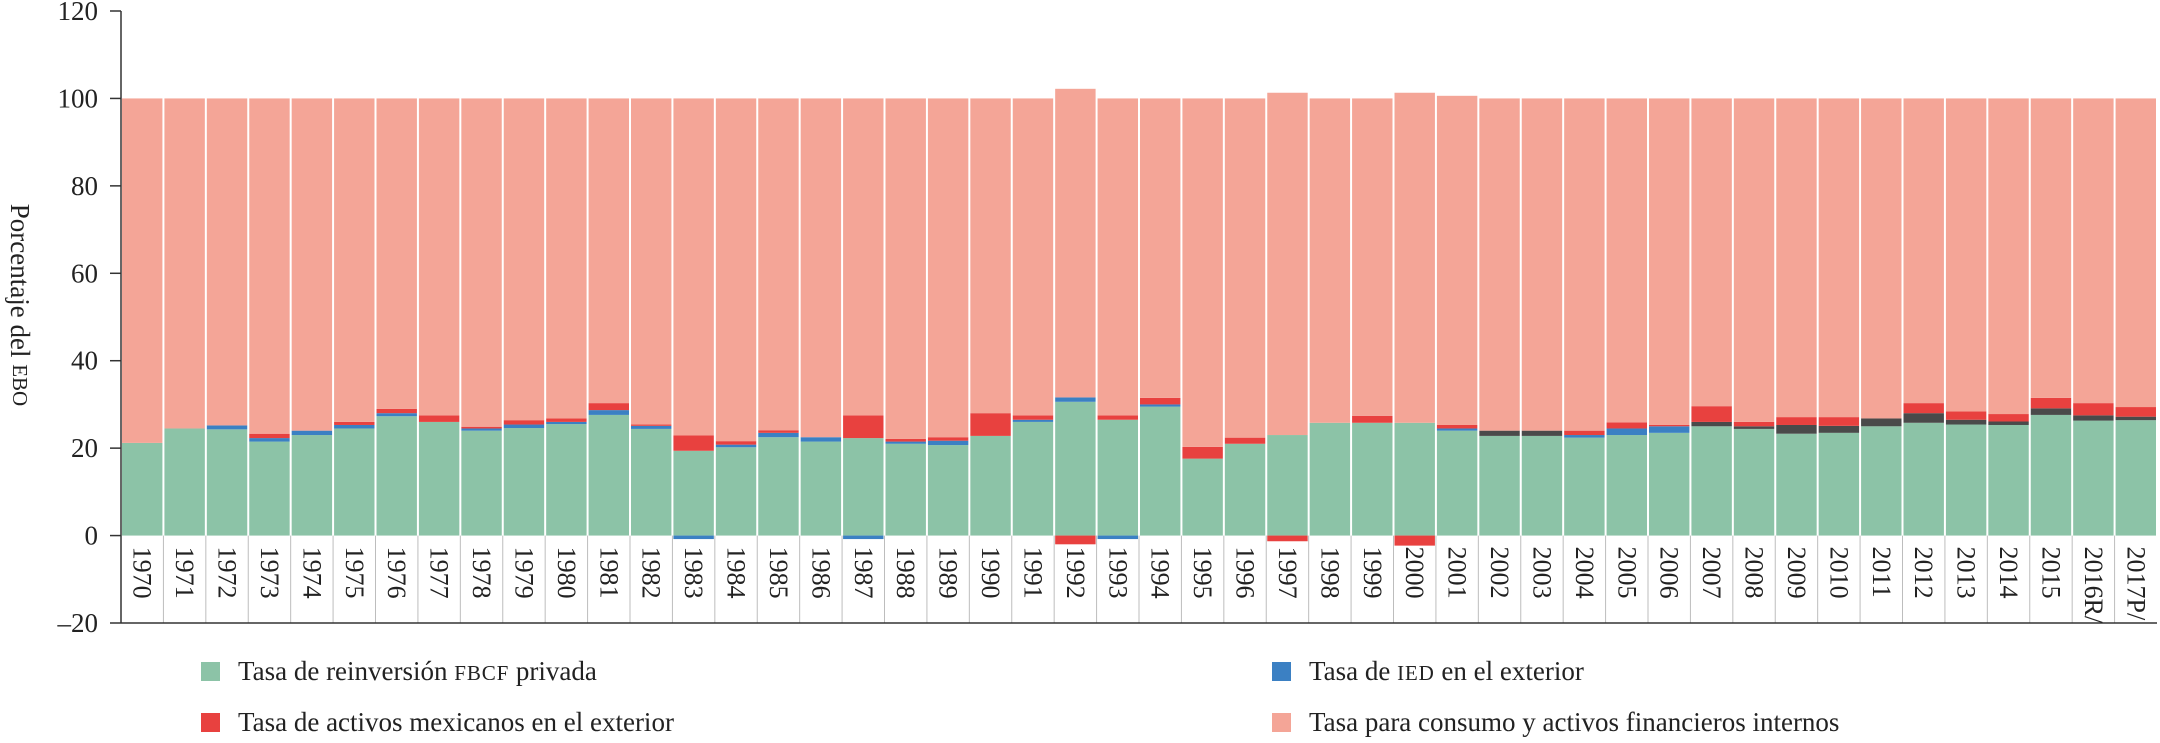  Describe the element at coordinates (1032, 573) in the screenshot. I see `x-tick-label: 1991` at that location.